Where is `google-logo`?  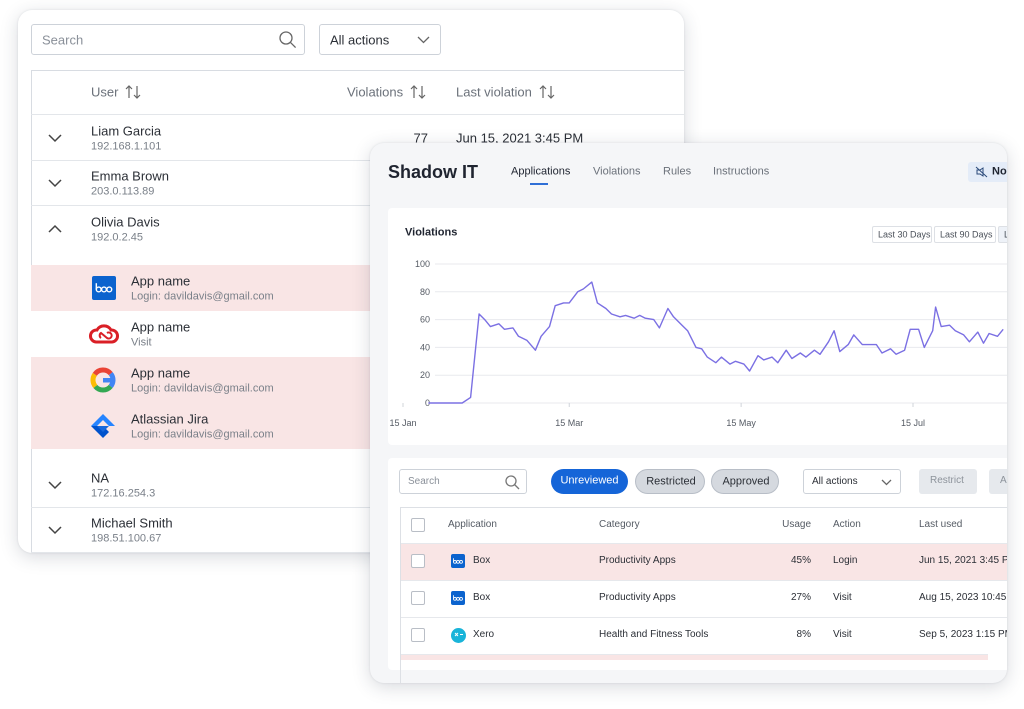 google-logo is located at coordinates (103, 380).